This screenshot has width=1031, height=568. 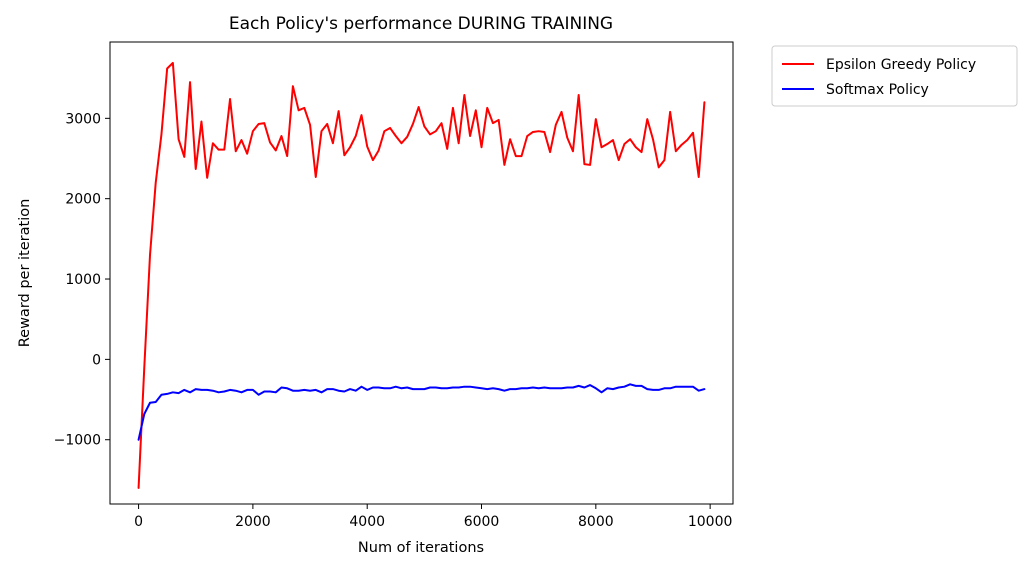 I want to click on x-tick-label: 8000, so click(x=596, y=522).